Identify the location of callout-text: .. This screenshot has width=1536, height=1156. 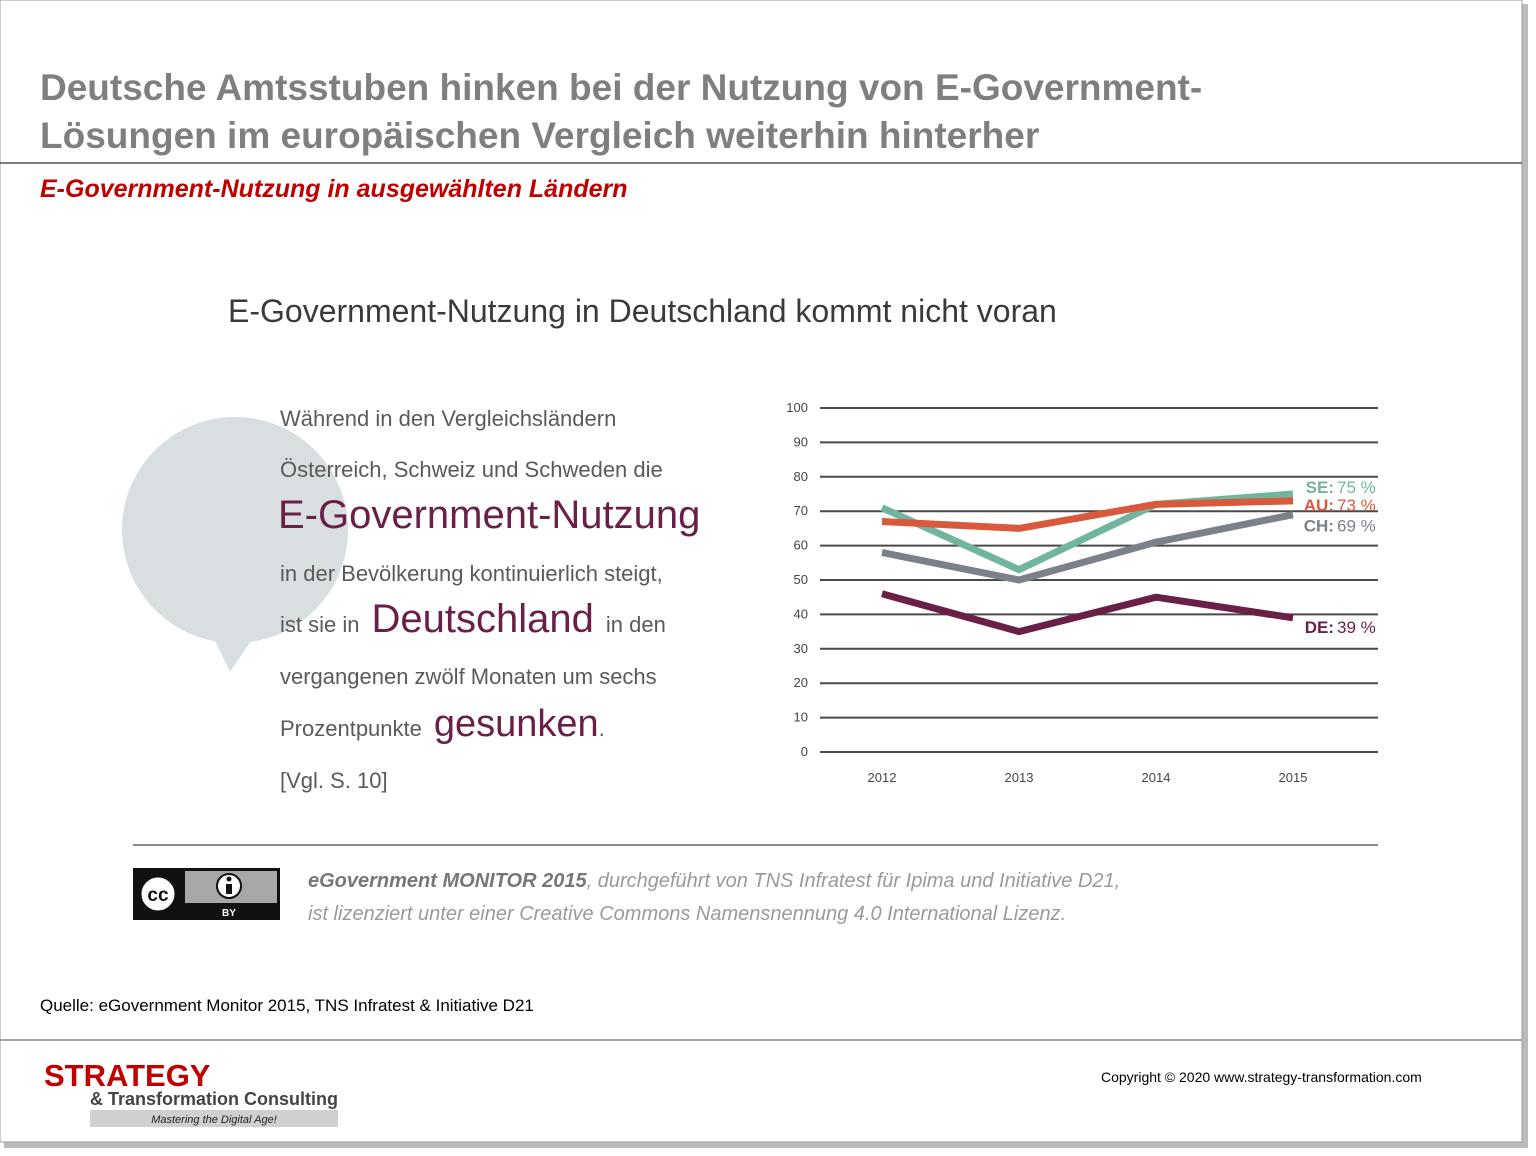
(602, 728).